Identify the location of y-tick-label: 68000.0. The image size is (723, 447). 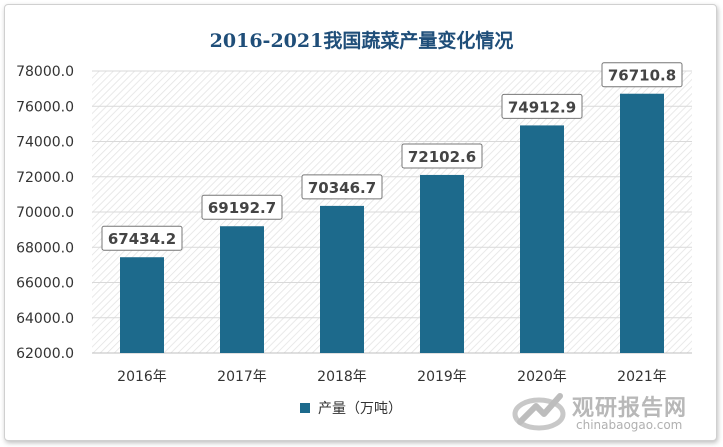
(45, 248).